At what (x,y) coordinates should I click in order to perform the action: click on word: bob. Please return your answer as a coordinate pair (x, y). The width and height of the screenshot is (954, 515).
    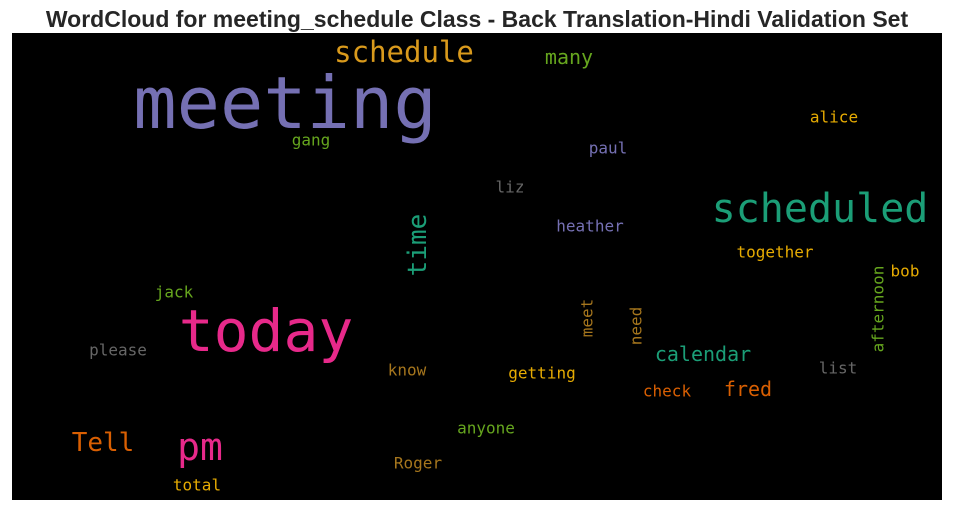
    Looking at the image, I should click on (905, 271).